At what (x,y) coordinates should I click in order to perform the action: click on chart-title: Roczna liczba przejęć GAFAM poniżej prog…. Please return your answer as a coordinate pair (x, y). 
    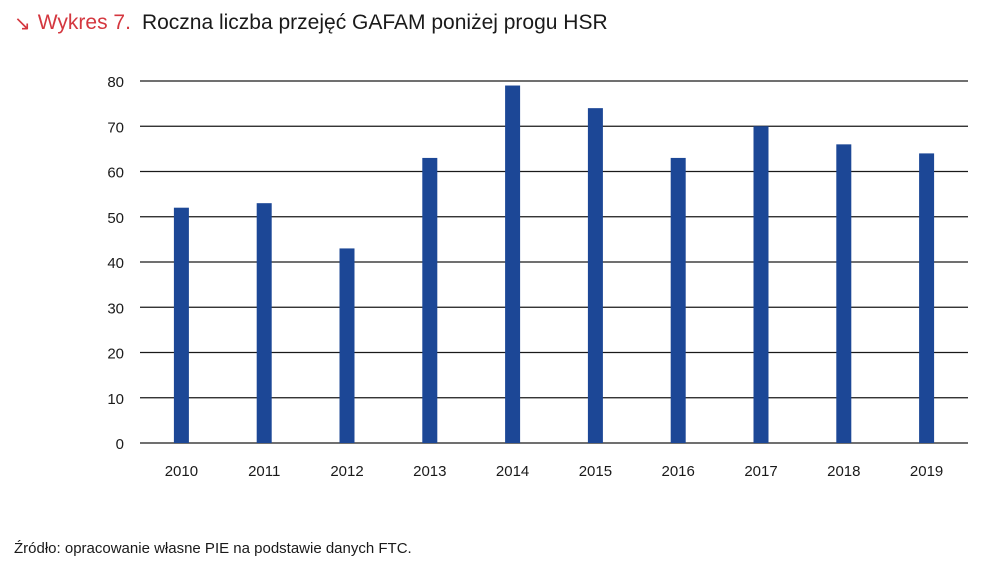
    Looking at the image, I should click on (374, 22).